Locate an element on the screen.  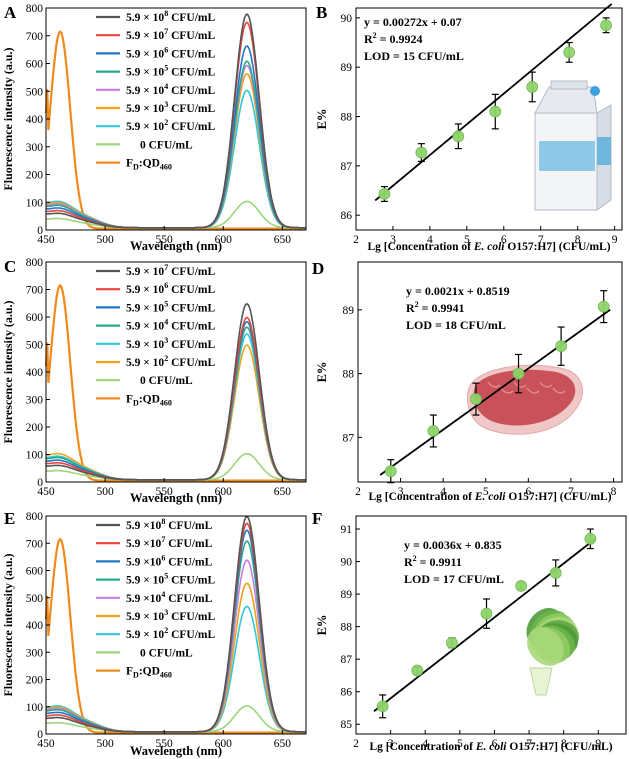
y-tick-label: 87 is located at coordinates (349, 438).